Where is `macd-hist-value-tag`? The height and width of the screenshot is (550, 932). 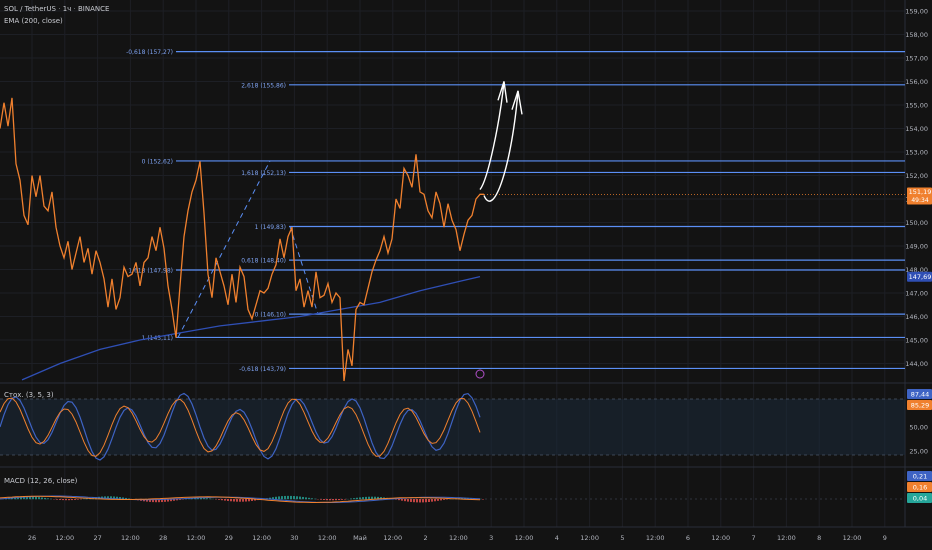 macd-hist-value-tag is located at coordinates (919, 498).